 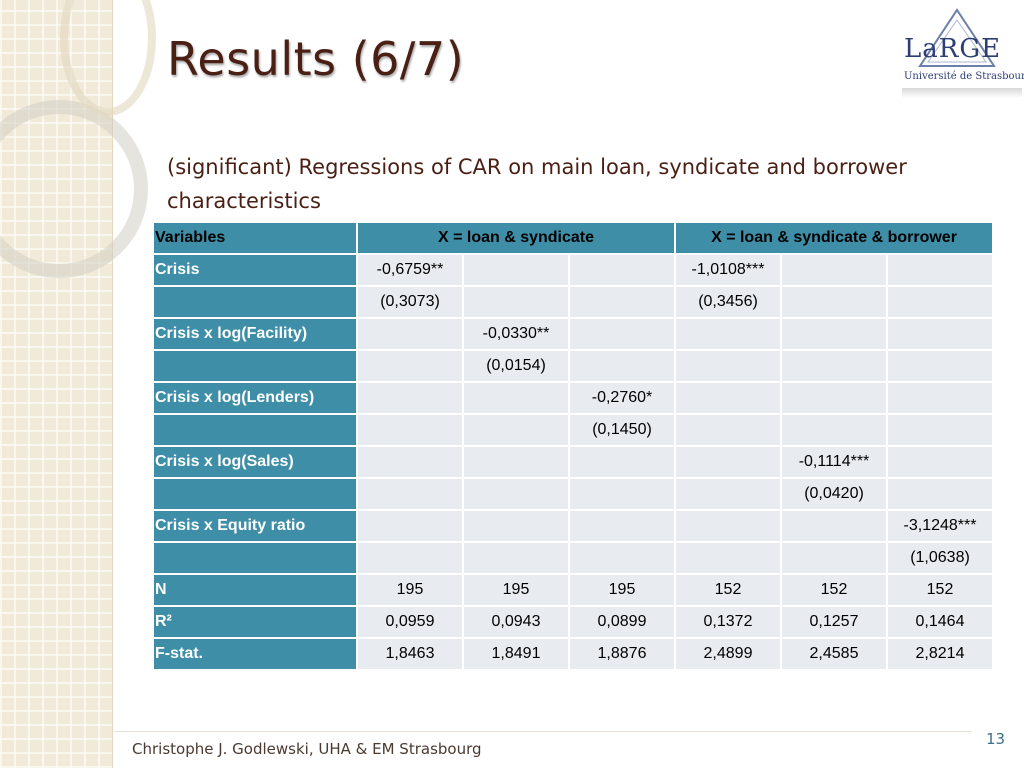 I want to click on row-label: Crisis x log(Sales), so click(x=255, y=462).